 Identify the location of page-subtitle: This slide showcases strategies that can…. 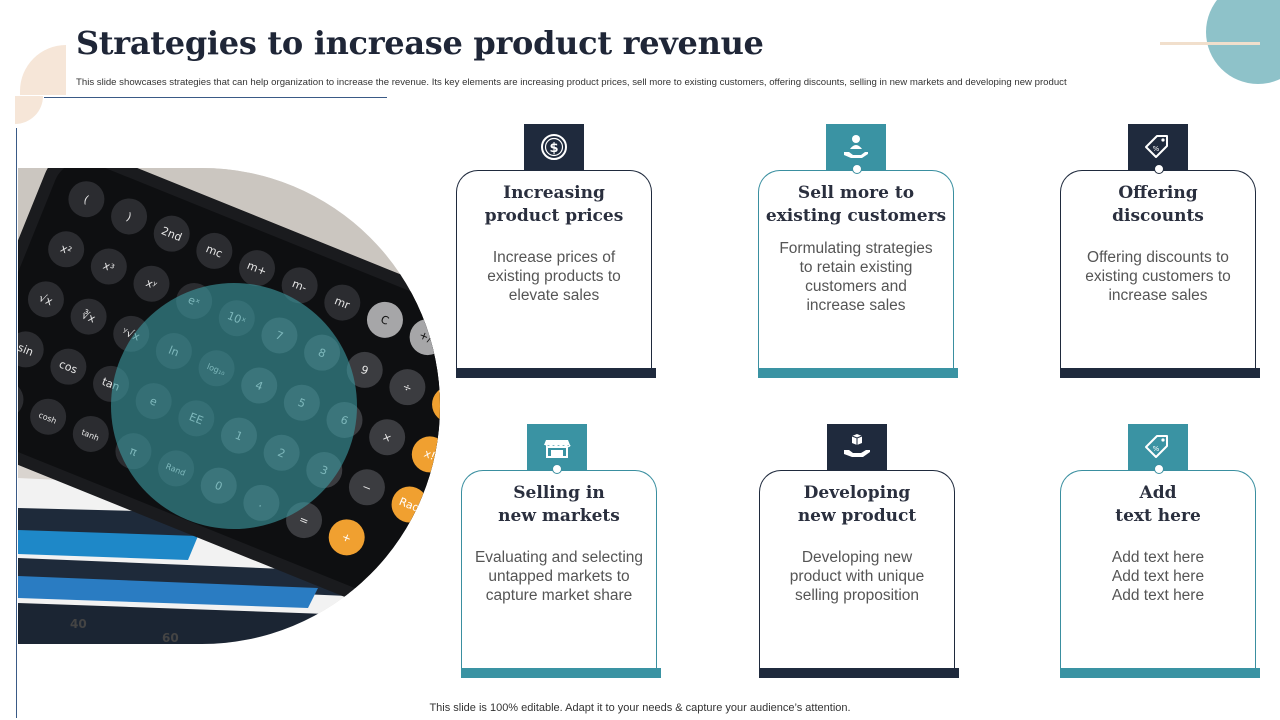
(571, 82).